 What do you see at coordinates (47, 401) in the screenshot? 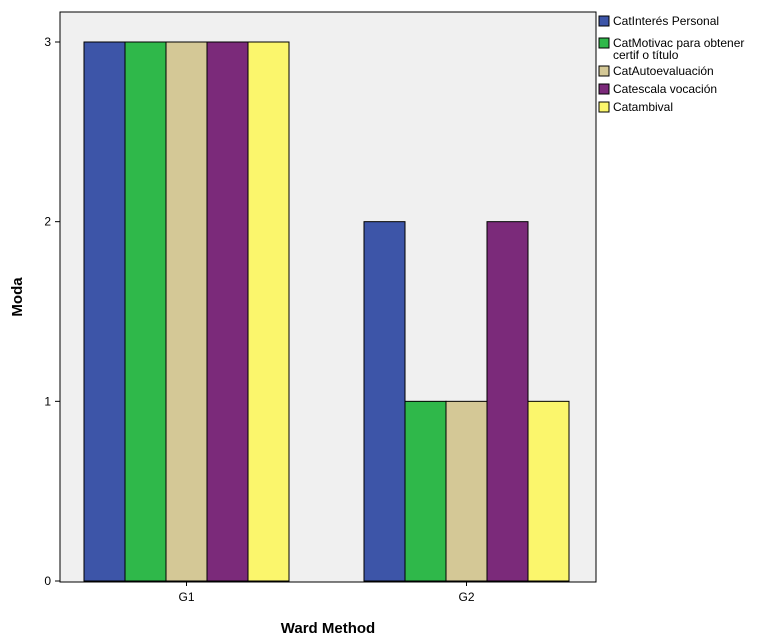
I see `y-tick-label: 1` at bounding box center [47, 401].